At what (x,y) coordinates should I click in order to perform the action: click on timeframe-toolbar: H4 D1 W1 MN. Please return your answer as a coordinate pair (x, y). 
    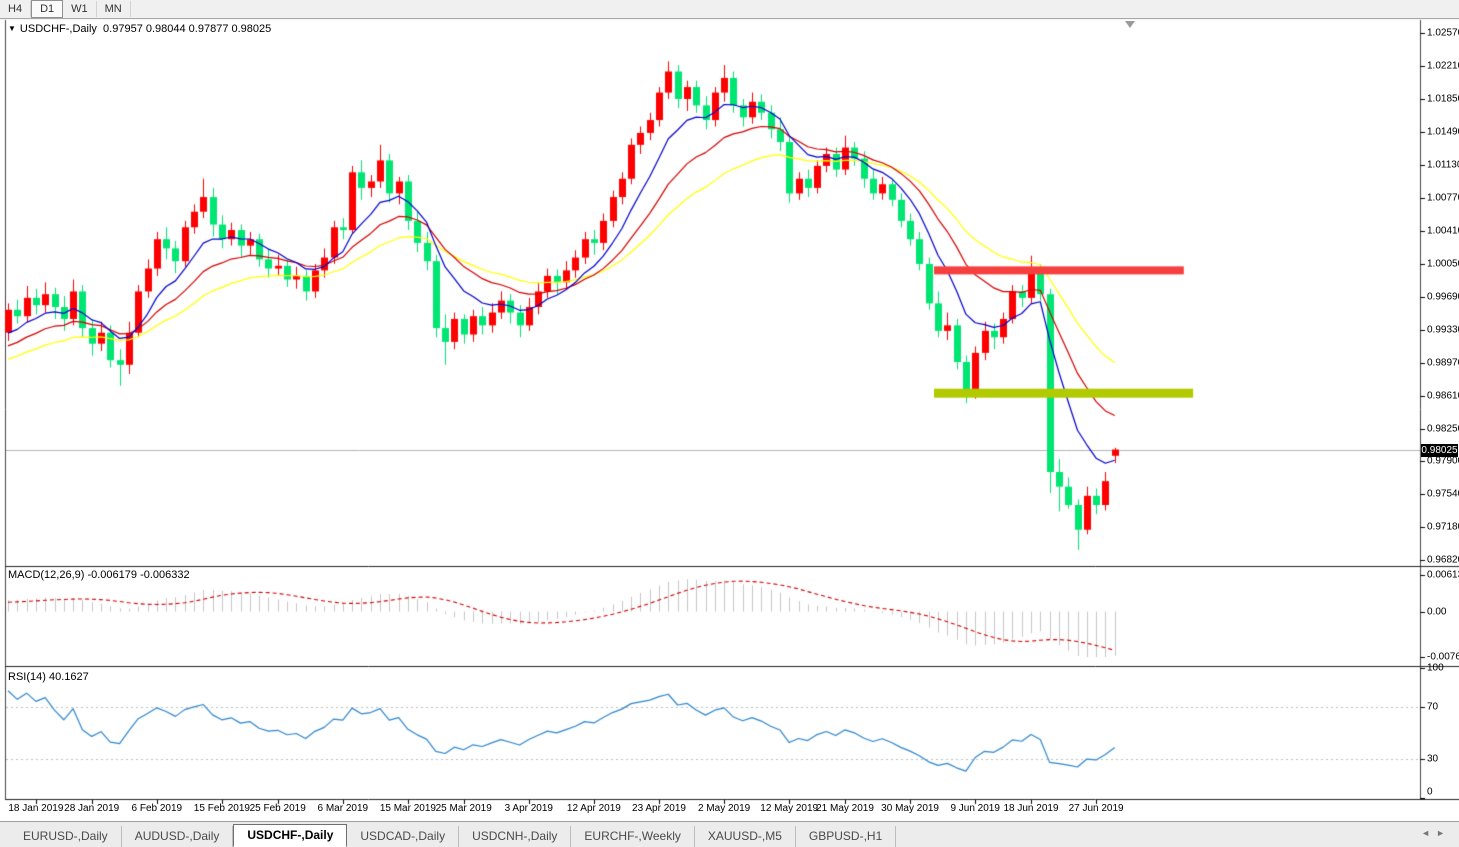
    Looking at the image, I should click on (729, 9).